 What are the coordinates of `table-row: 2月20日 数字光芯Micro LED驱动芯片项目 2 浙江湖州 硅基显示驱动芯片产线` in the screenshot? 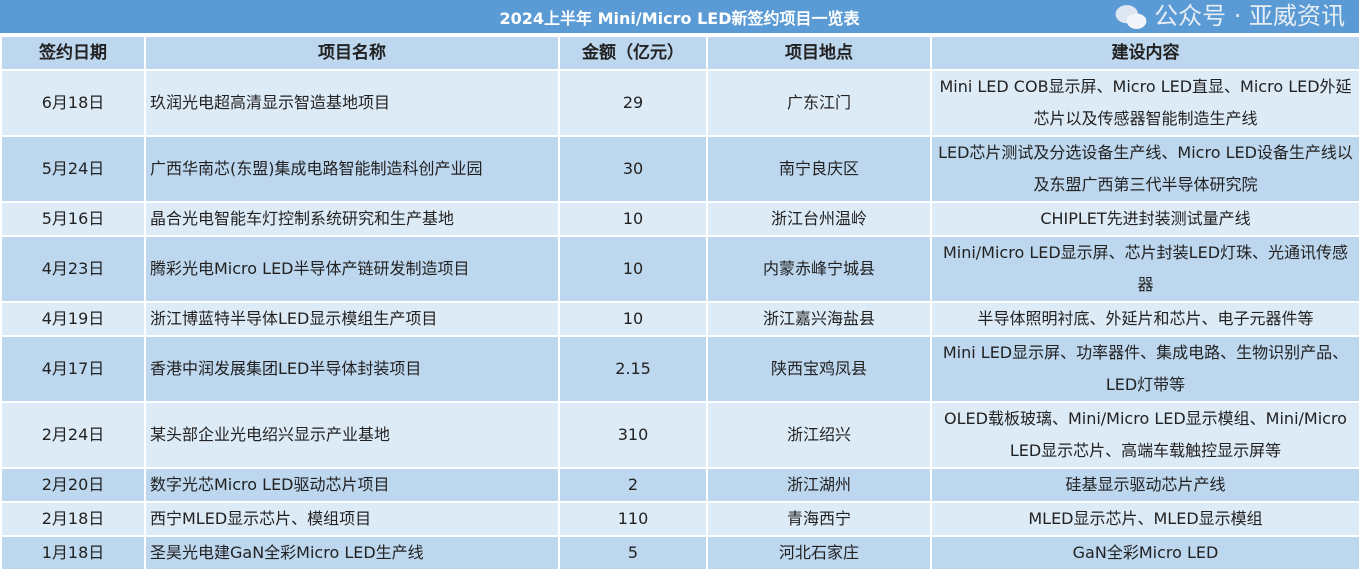 It's located at (679, 485).